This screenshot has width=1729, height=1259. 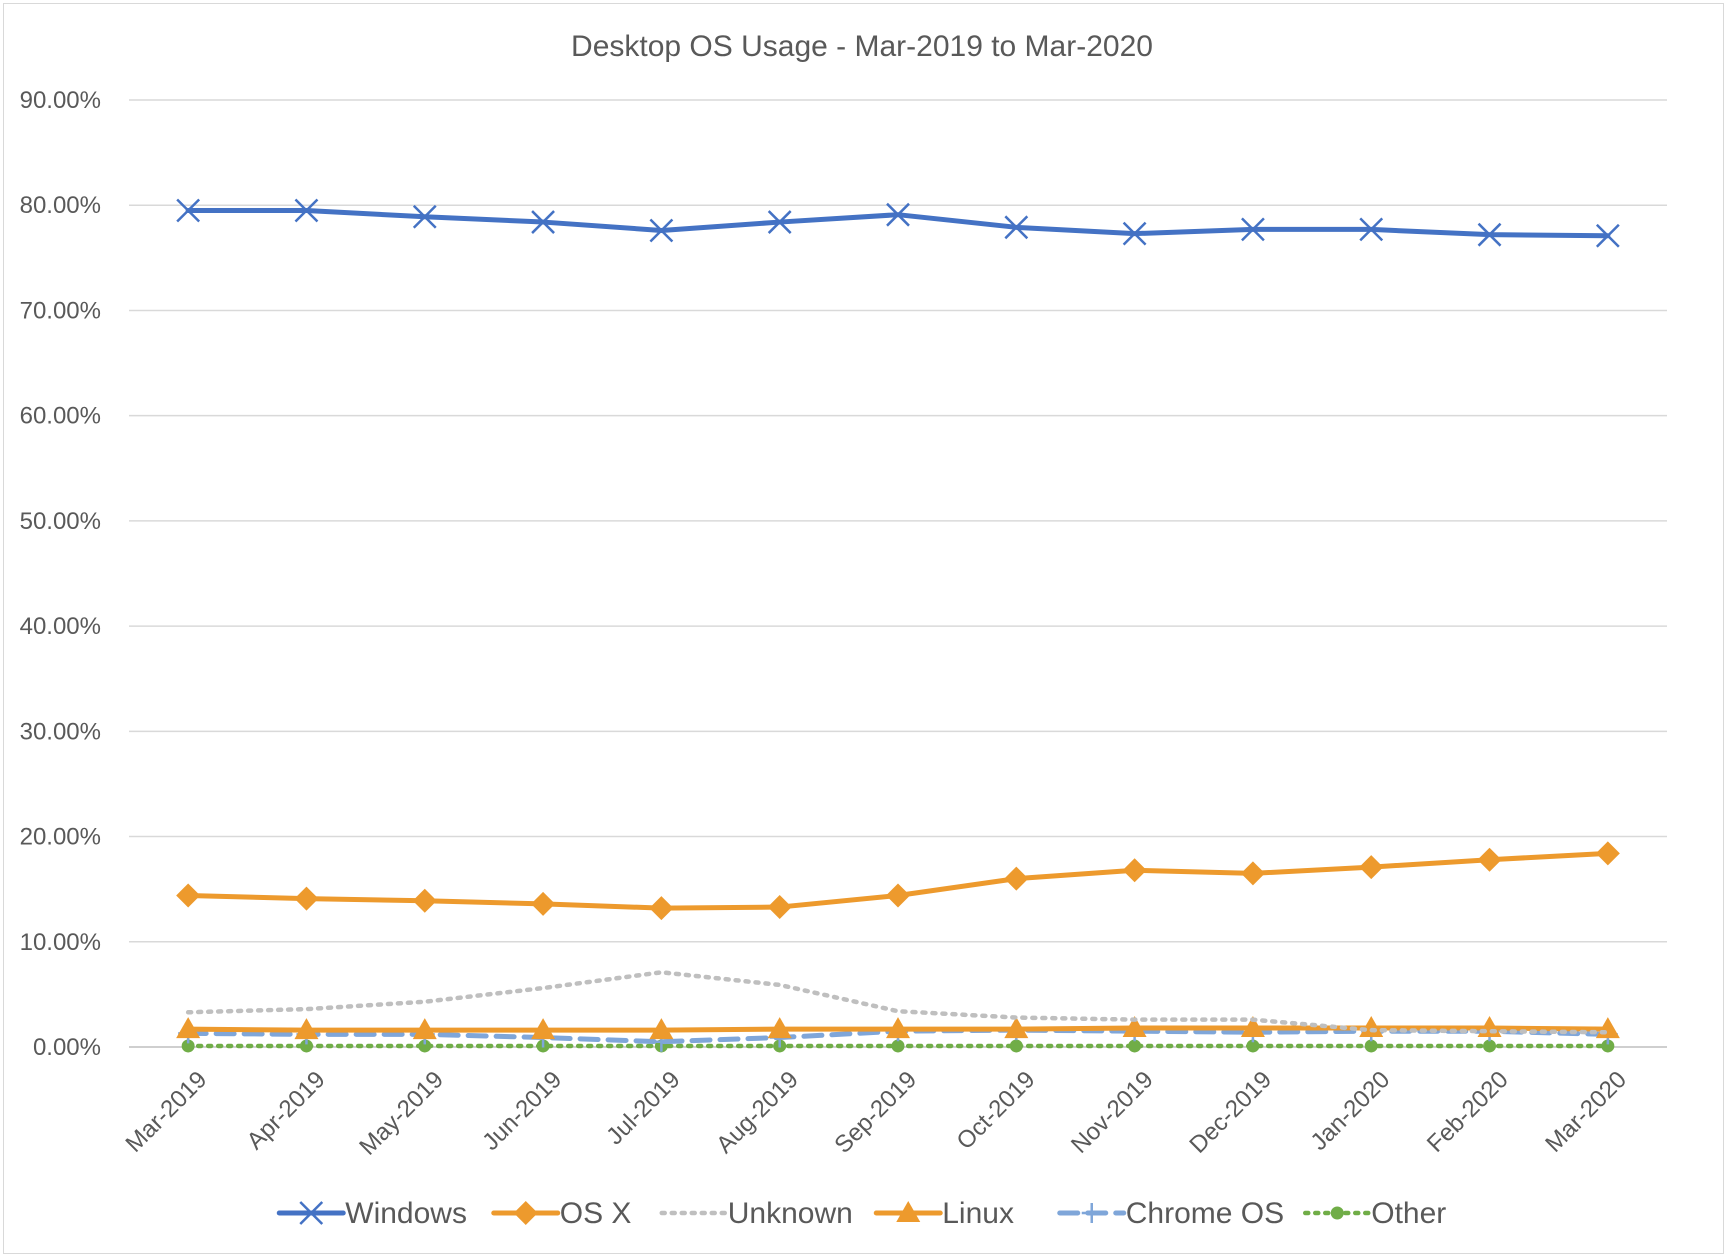 I want to click on legend-item-unknown: Unknown, so click(x=756, y=1213).